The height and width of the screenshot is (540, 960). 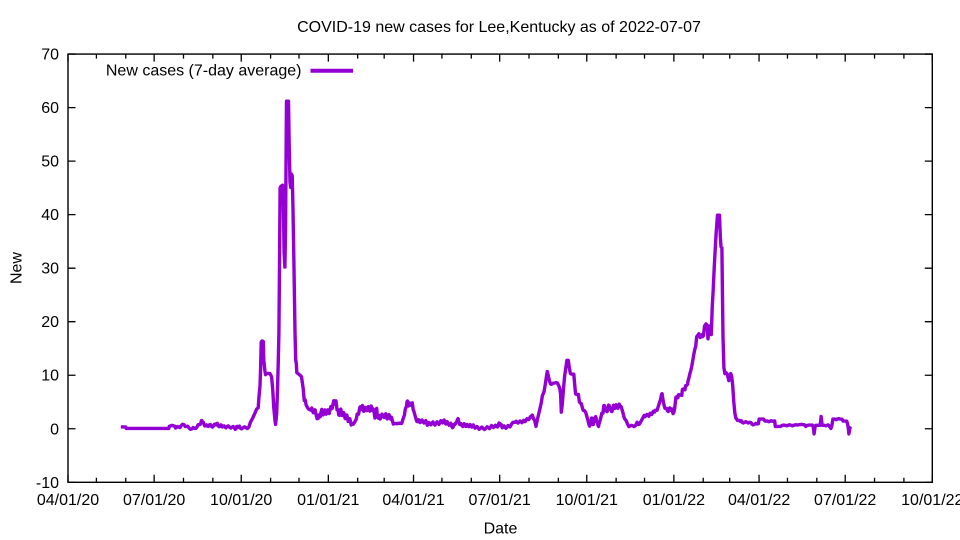 I want to click on svg-text: 20, so click(x=50, y=322).